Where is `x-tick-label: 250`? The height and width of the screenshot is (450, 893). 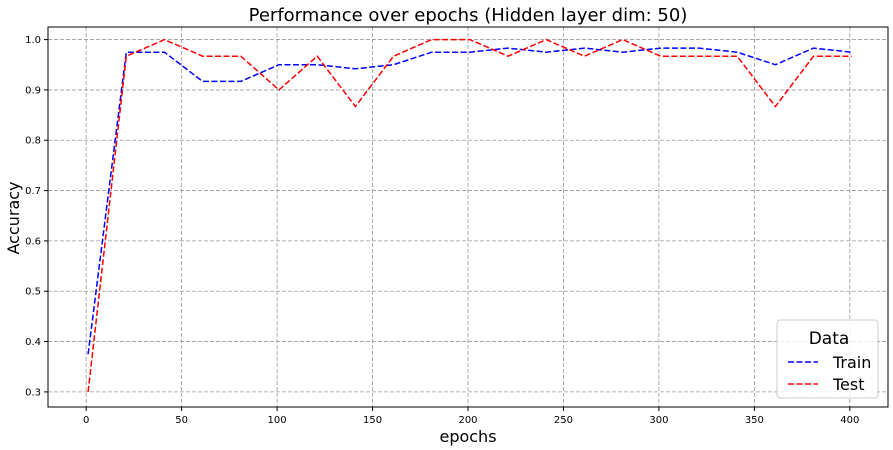 x-tick-label: 250 is located at coordinates (563, 420).